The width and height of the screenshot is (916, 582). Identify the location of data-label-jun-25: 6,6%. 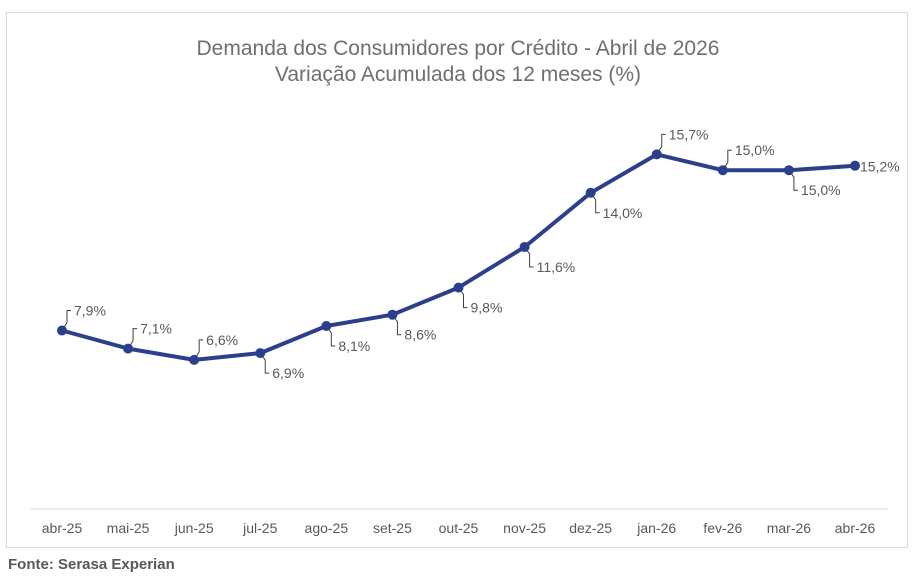
(222, 340).